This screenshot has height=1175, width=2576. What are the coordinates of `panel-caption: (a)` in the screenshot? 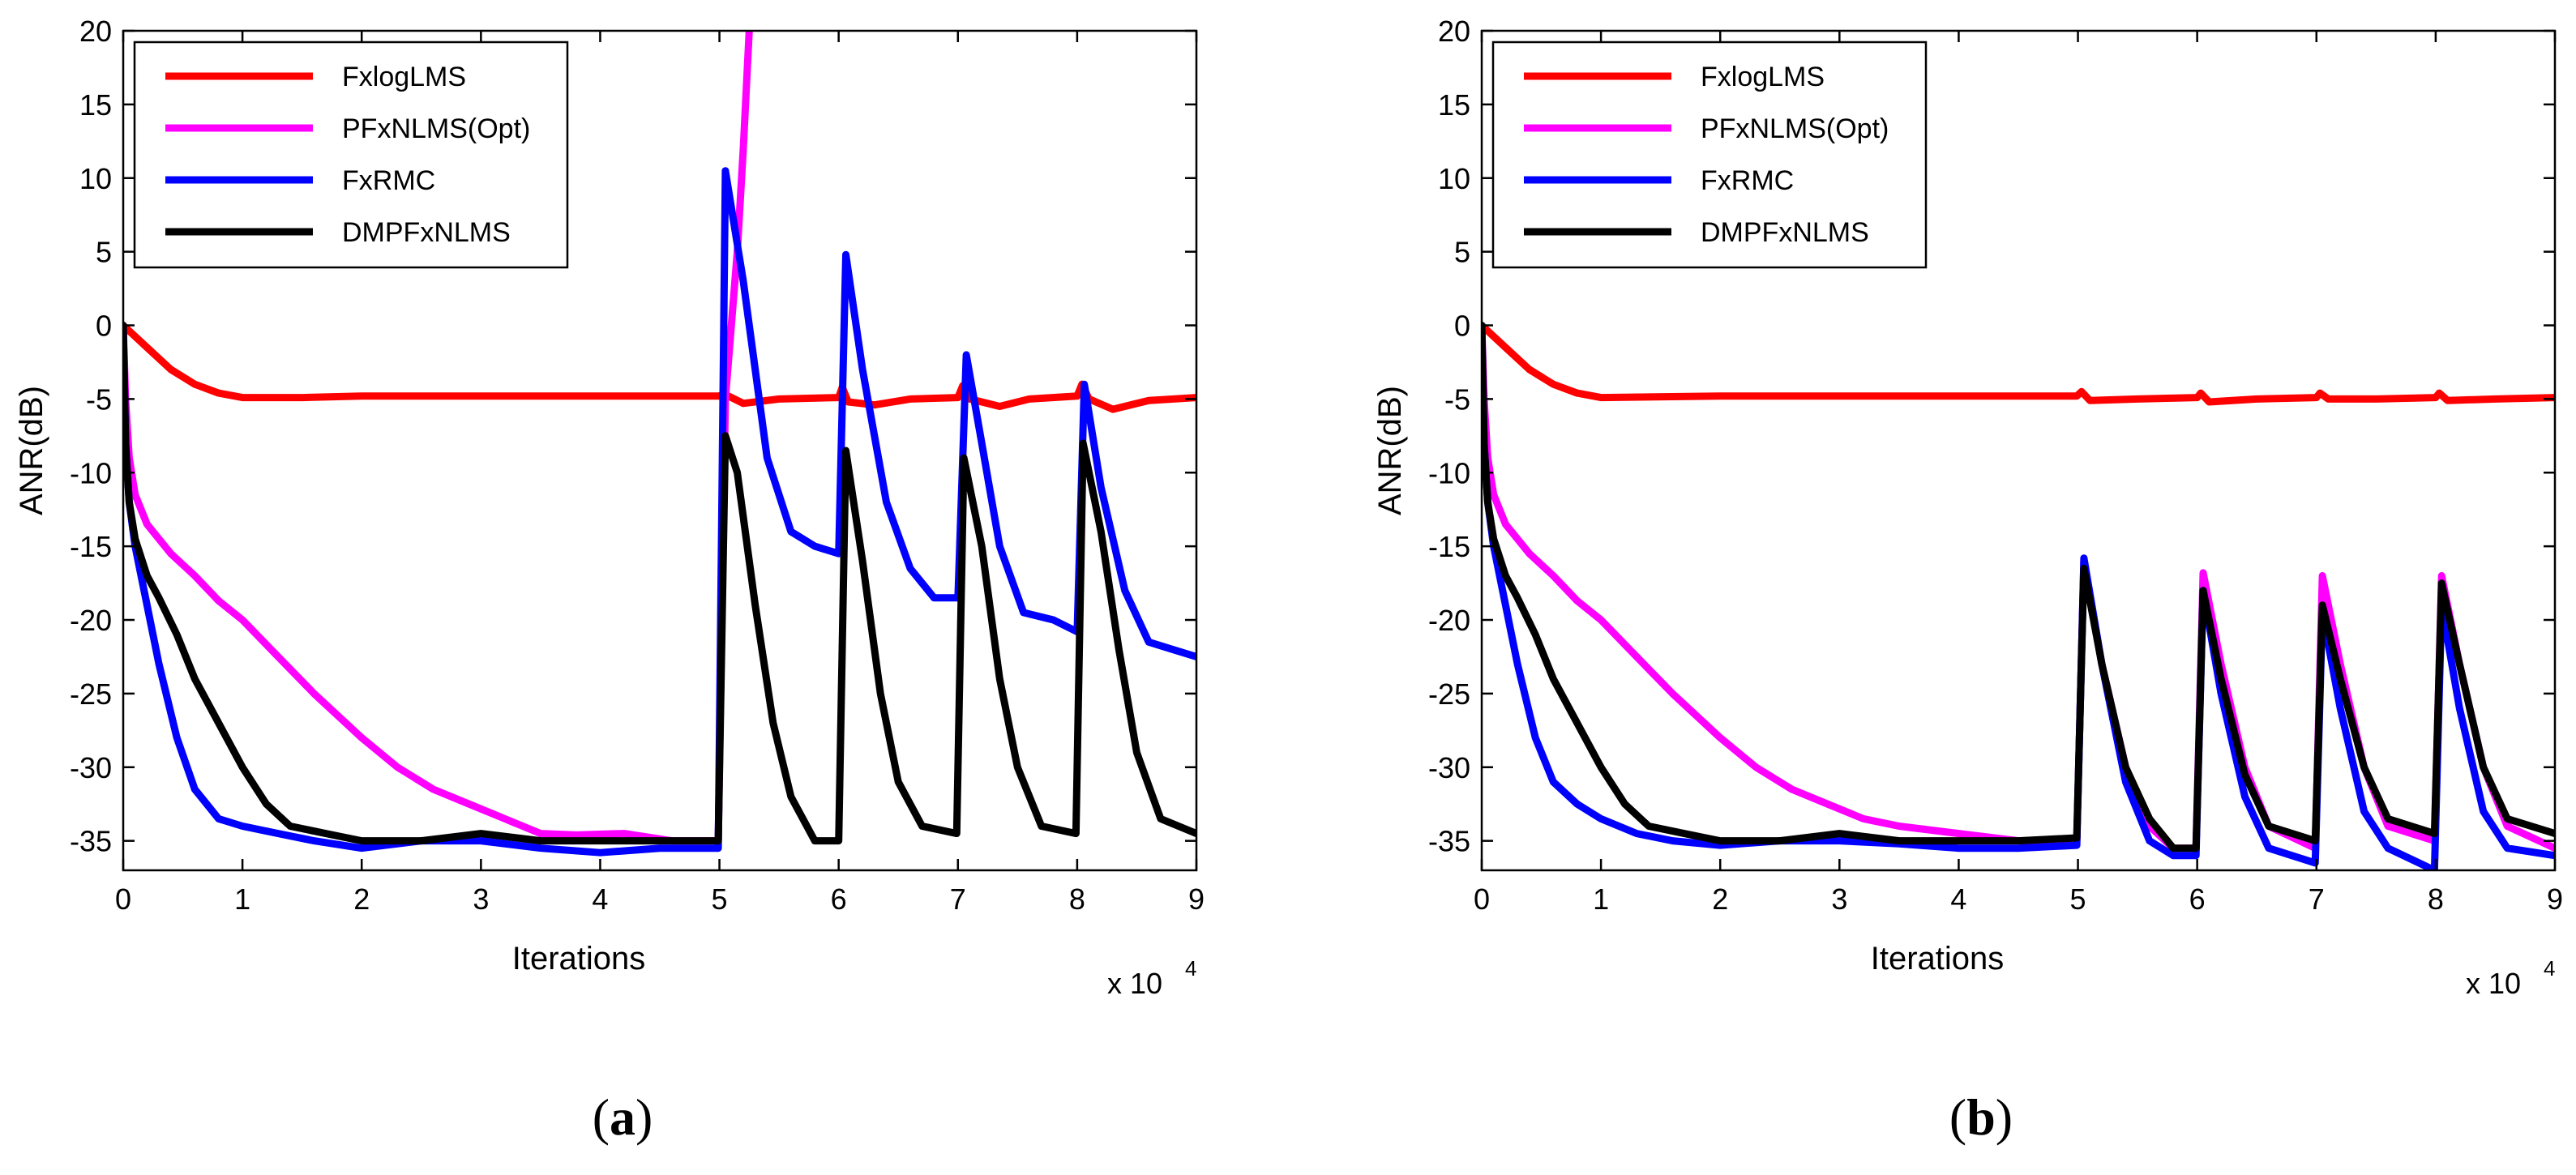 It's located at (623, 1117).